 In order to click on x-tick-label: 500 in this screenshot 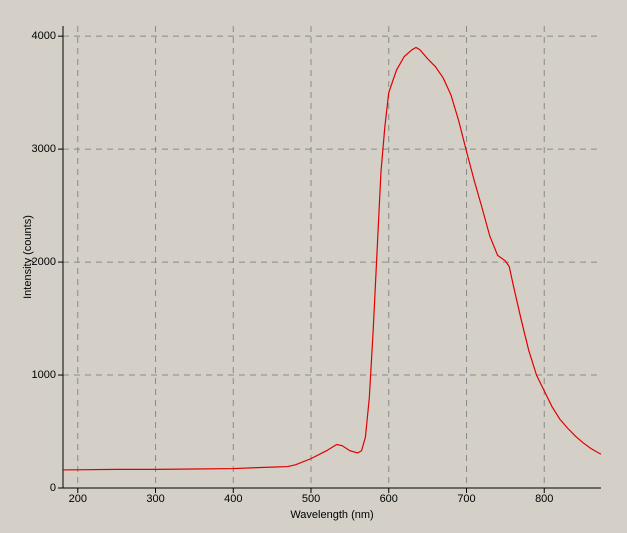, I will do `click(311, 499)`.